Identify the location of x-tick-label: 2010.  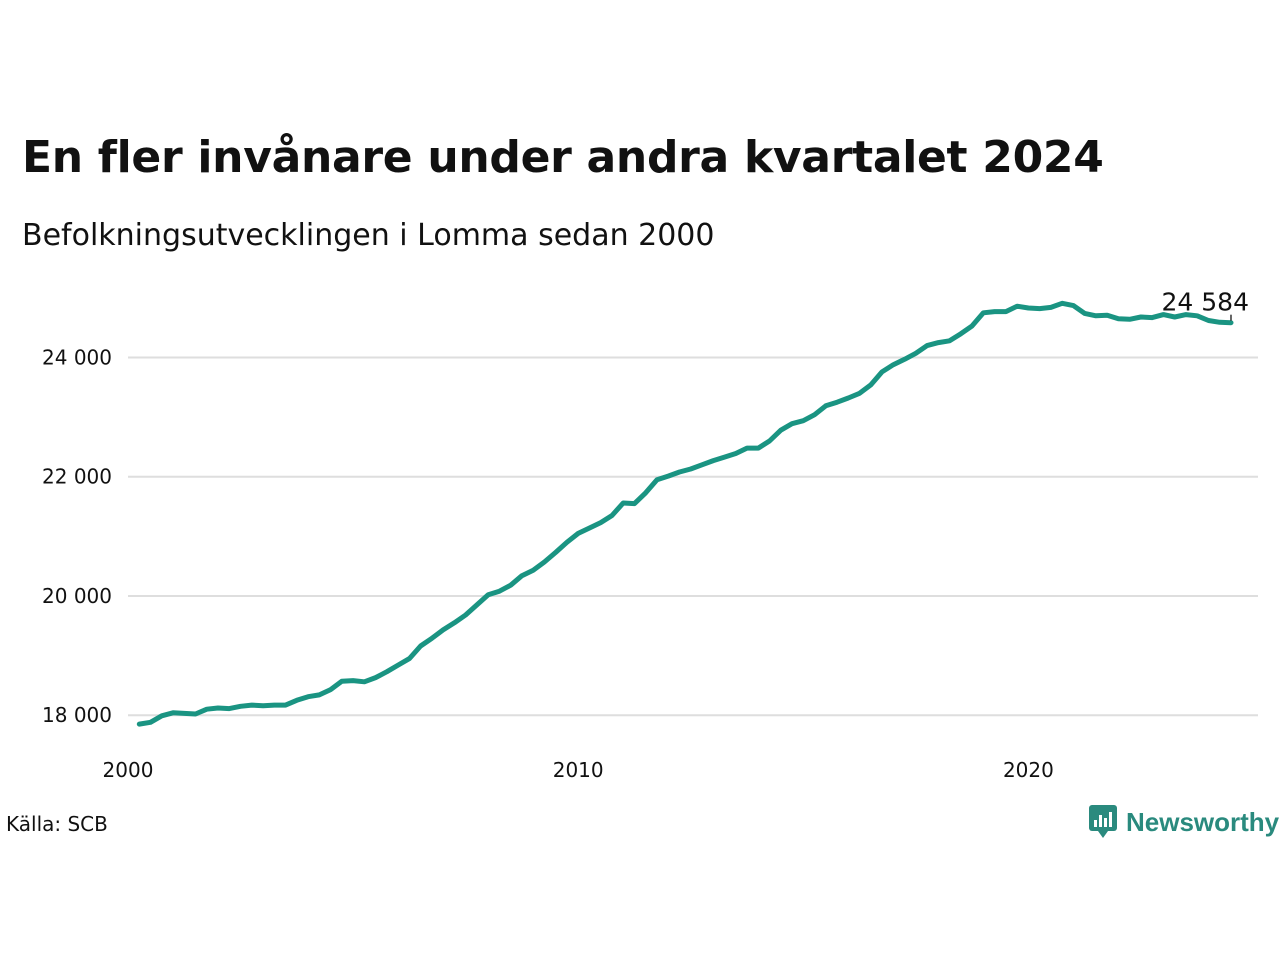
(578, 770).